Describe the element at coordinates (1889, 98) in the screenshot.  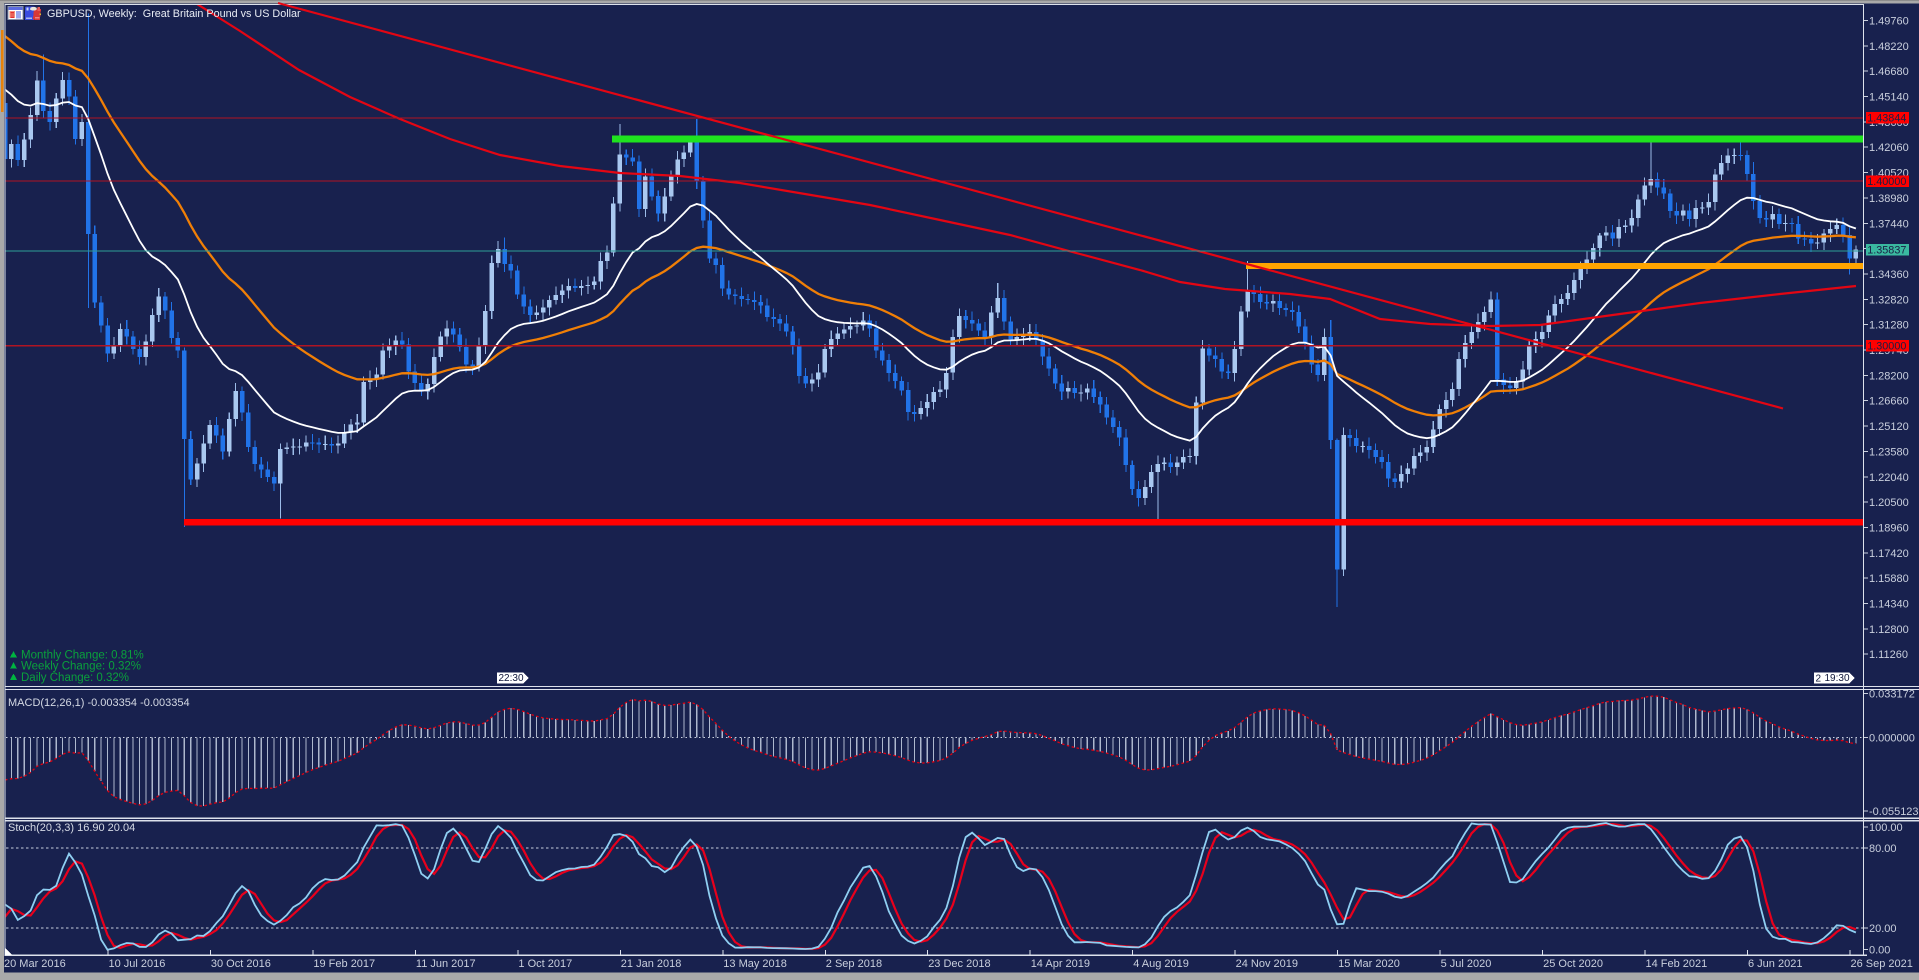
I see `svg-text: 1.45140` at that location.